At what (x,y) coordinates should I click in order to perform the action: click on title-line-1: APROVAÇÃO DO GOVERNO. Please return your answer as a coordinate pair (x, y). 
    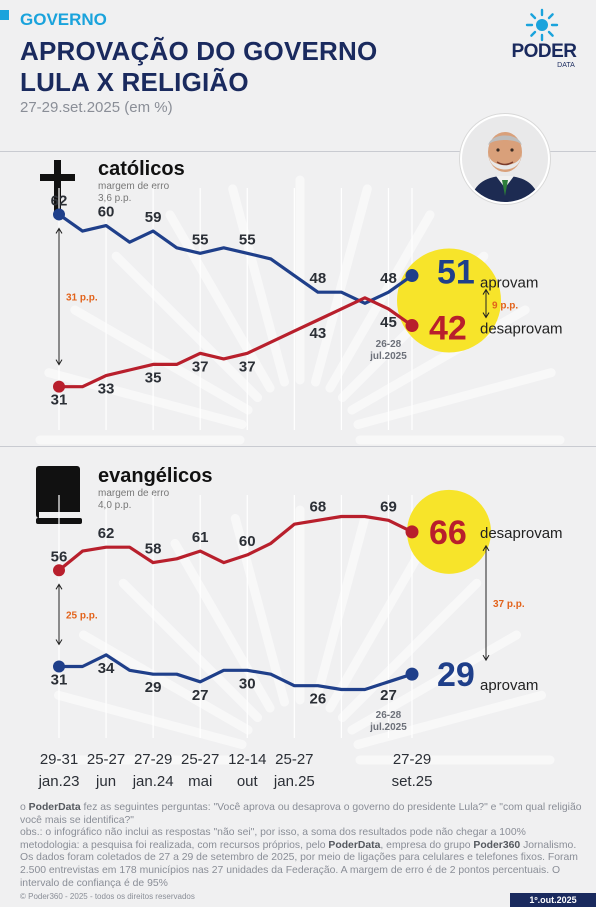
    Looking at the image, I should click on (199, 51).